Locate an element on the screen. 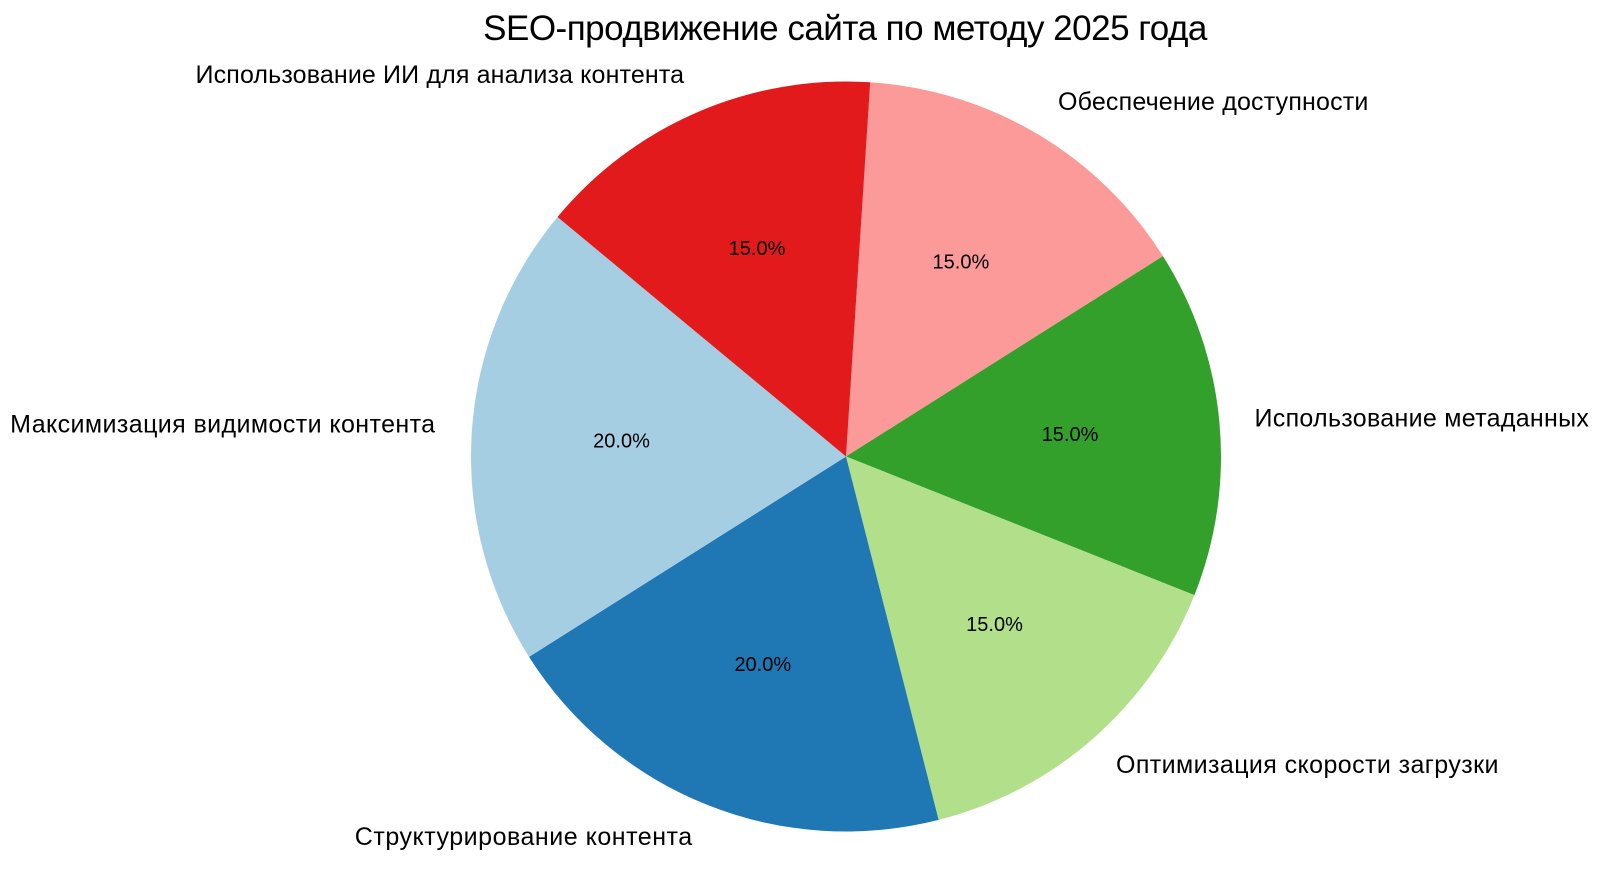 The image size is (1600, 878). svg-text:Максимизация видимости контент: Максимизация видимости контента is located at coordinates (222, 425).